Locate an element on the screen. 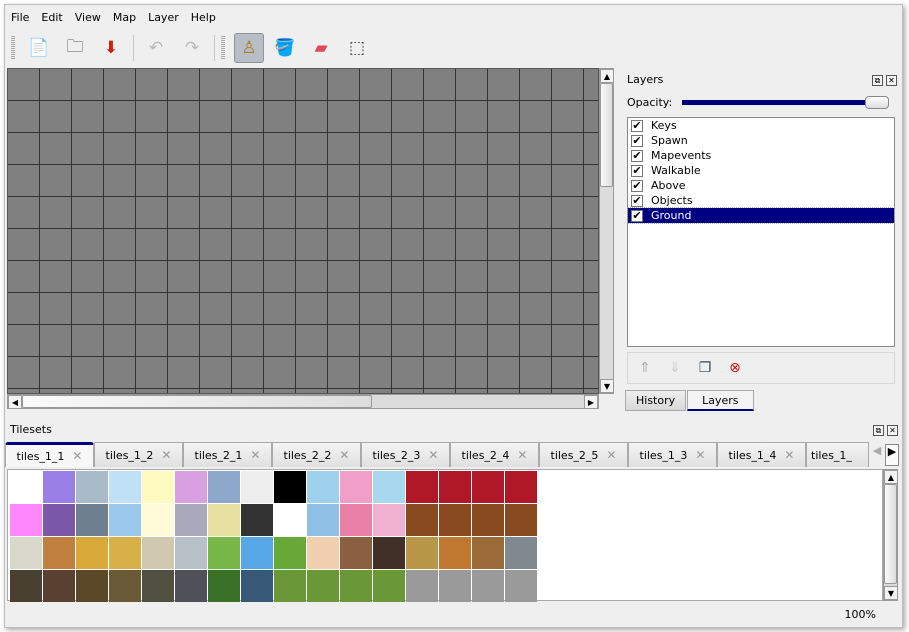 This screenshot has width=909, height=632. layer-row: ✔ Keys is located at coordinates (761, 125).